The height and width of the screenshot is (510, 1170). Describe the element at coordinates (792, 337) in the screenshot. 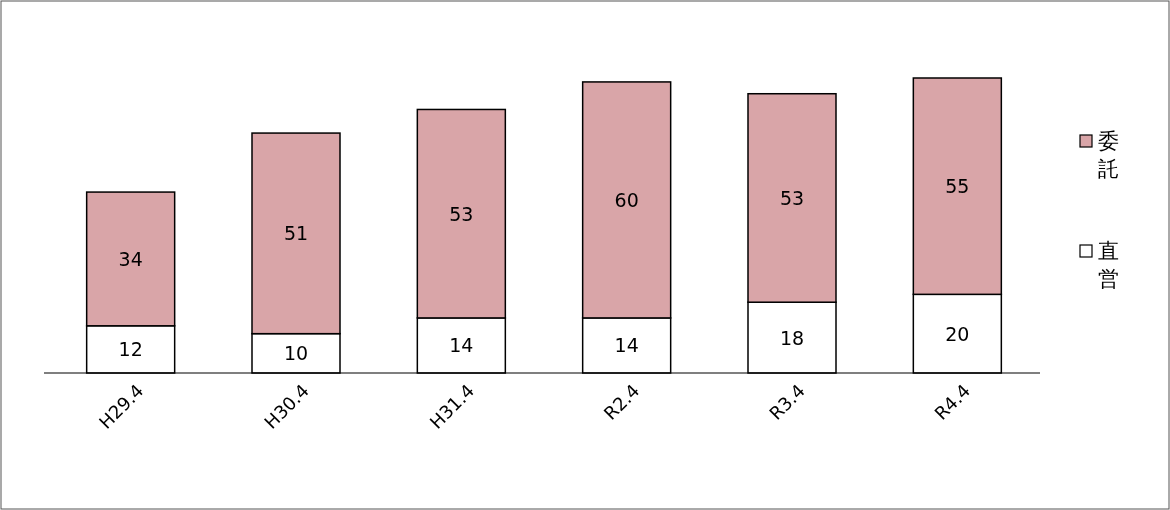

I see `data-label: 18` at that location.